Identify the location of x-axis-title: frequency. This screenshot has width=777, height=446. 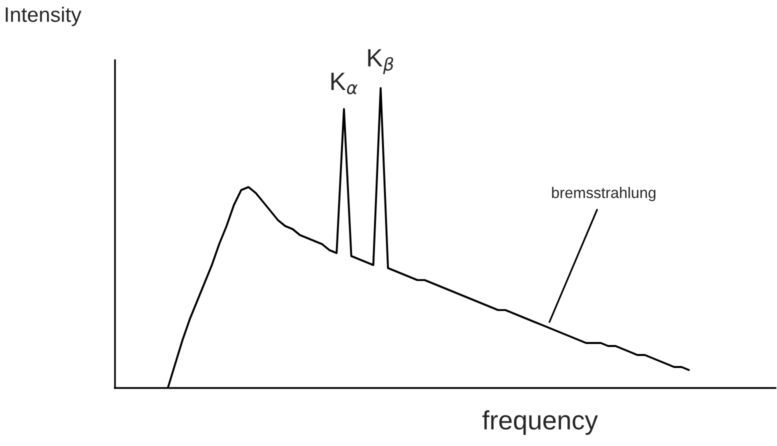
(540, 422).